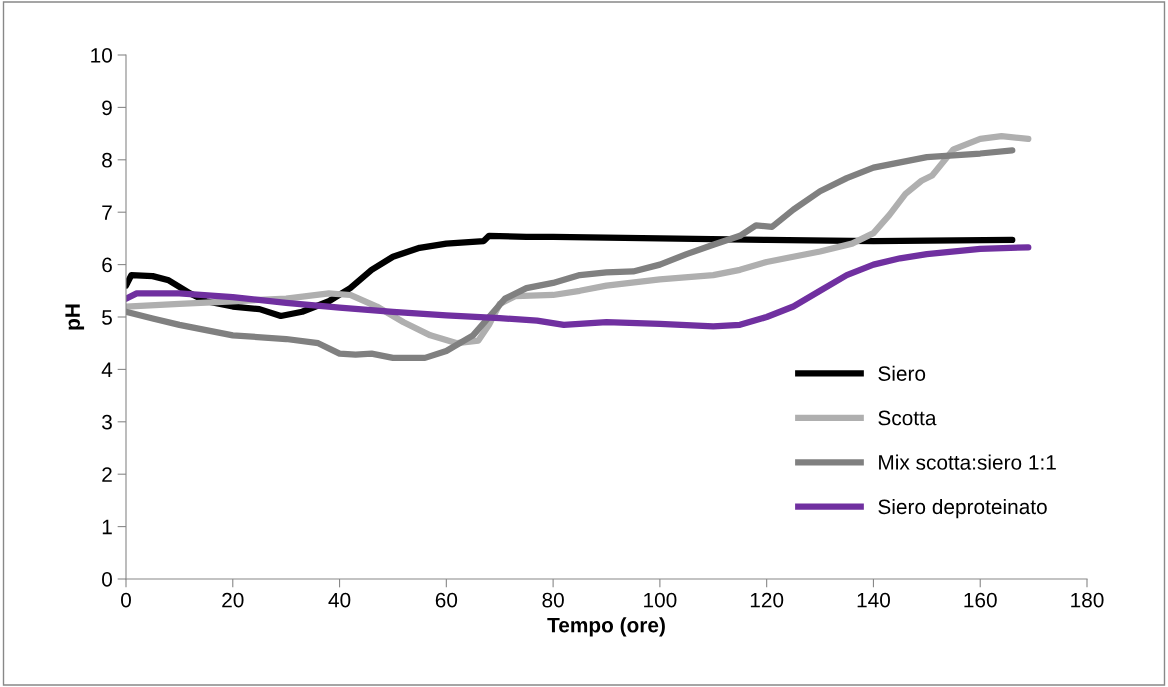 This screenshot has height=687, width=1168. I want to click on y-tick-label: 3, so click(107, 422).